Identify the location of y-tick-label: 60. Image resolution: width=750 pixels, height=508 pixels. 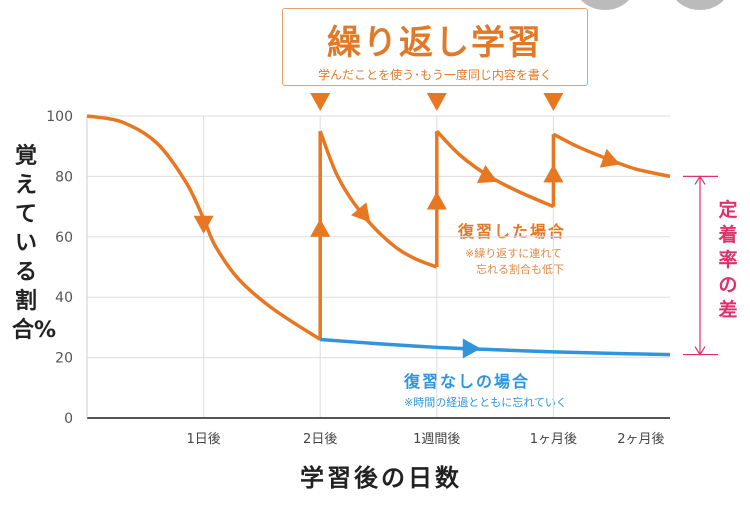
(64, 238).